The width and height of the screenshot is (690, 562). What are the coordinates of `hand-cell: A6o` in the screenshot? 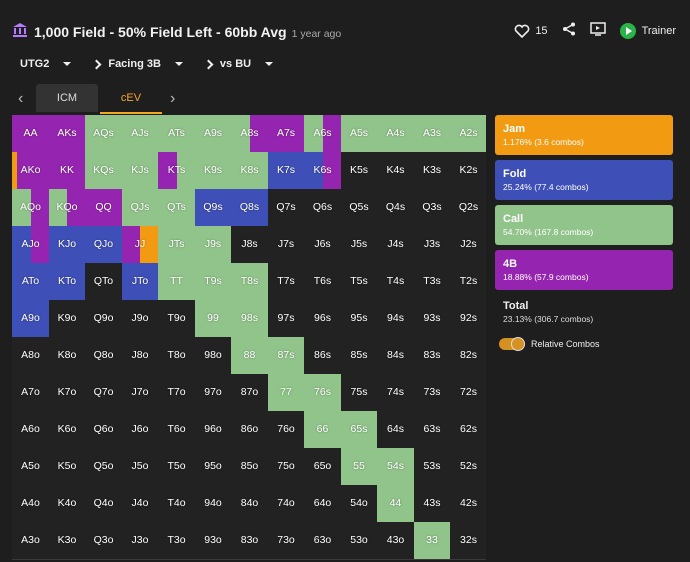 It's located at (31, 430).